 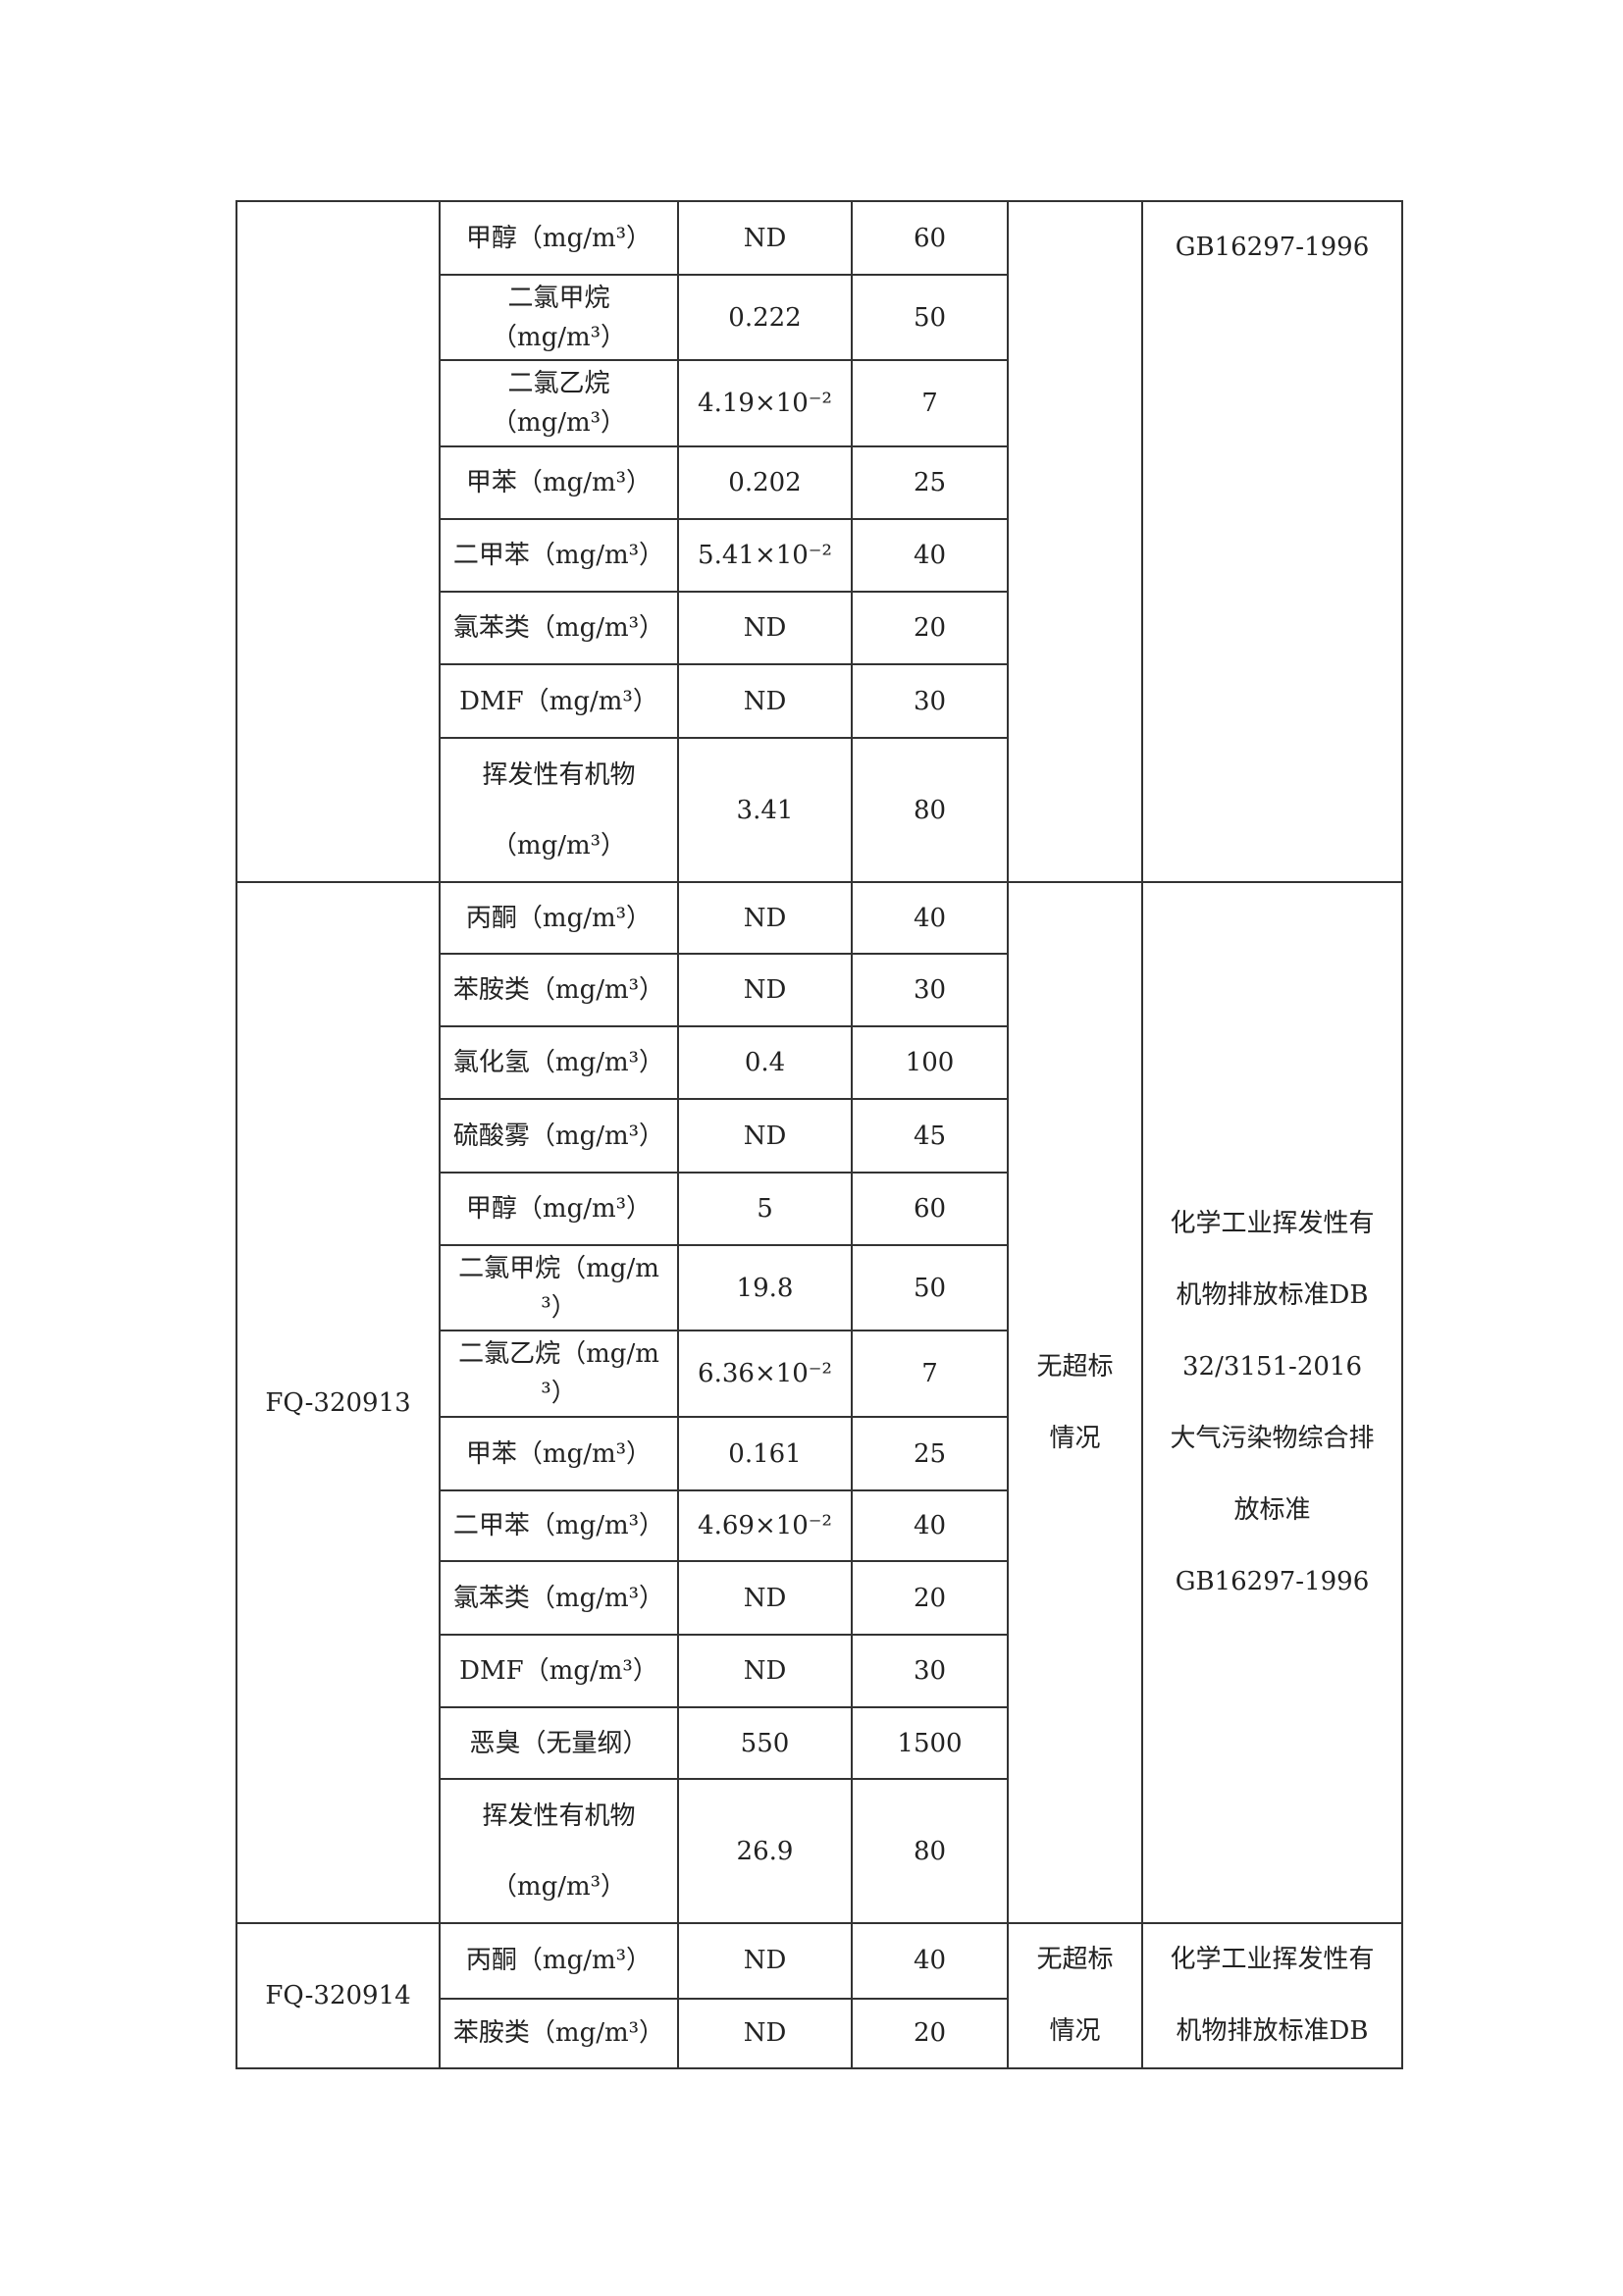 I want to click on table-row: 硫酸雾（mg/m³） ND 45, so click(x=819, y=1136).